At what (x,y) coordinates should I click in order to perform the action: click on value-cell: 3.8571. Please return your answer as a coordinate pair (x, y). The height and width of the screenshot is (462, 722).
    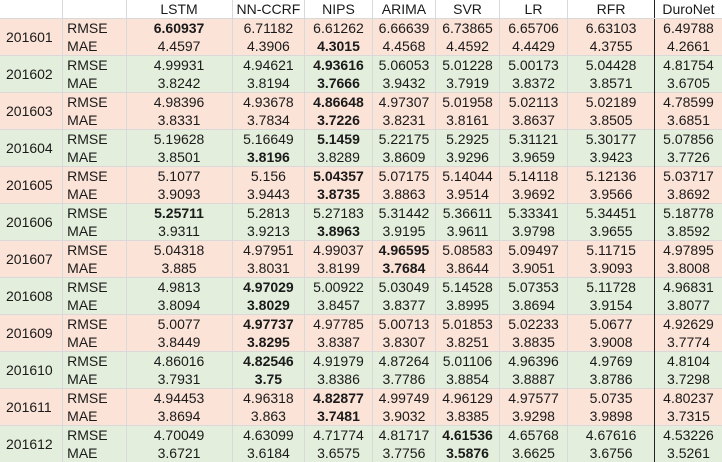
    Looking at the image, I should click on (611, 83).